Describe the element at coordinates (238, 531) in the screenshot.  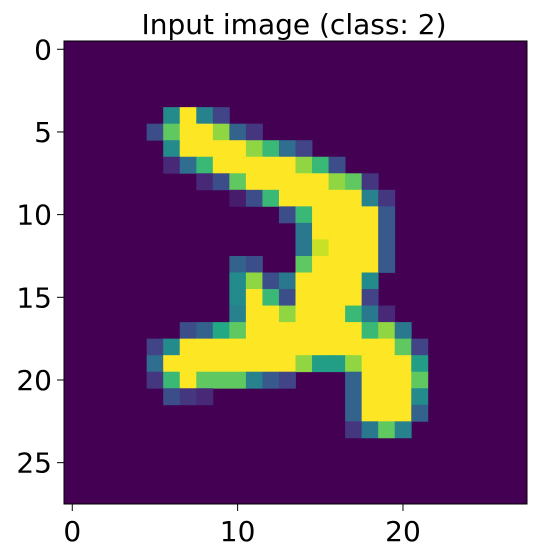
I see `x-tick-label: 10` at that location.